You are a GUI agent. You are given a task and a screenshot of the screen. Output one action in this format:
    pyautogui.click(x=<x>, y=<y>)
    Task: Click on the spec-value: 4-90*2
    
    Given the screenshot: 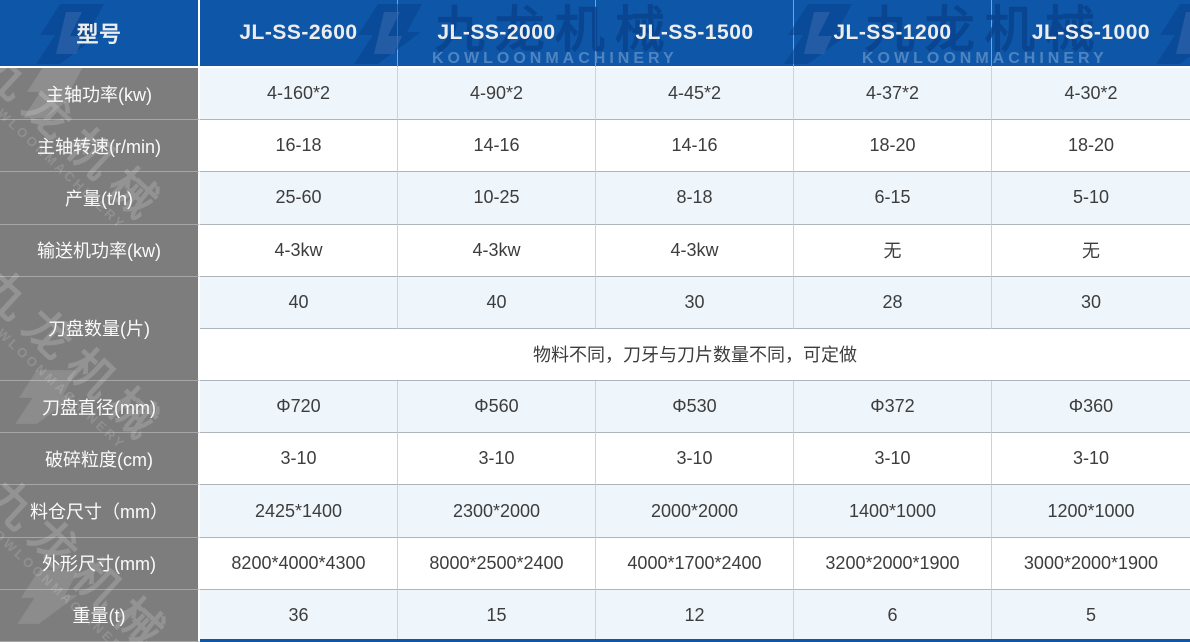 What is the action you would take?
    pyautogui.click(x=496, y=93)
    